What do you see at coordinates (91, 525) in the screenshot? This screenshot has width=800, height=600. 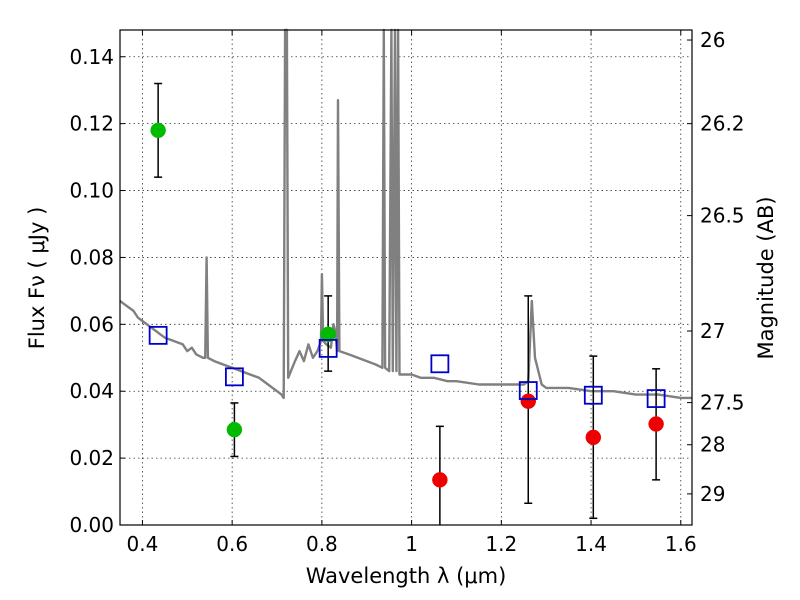 I see `y-tick-label: 0.00` at bounding box center [91, 525].